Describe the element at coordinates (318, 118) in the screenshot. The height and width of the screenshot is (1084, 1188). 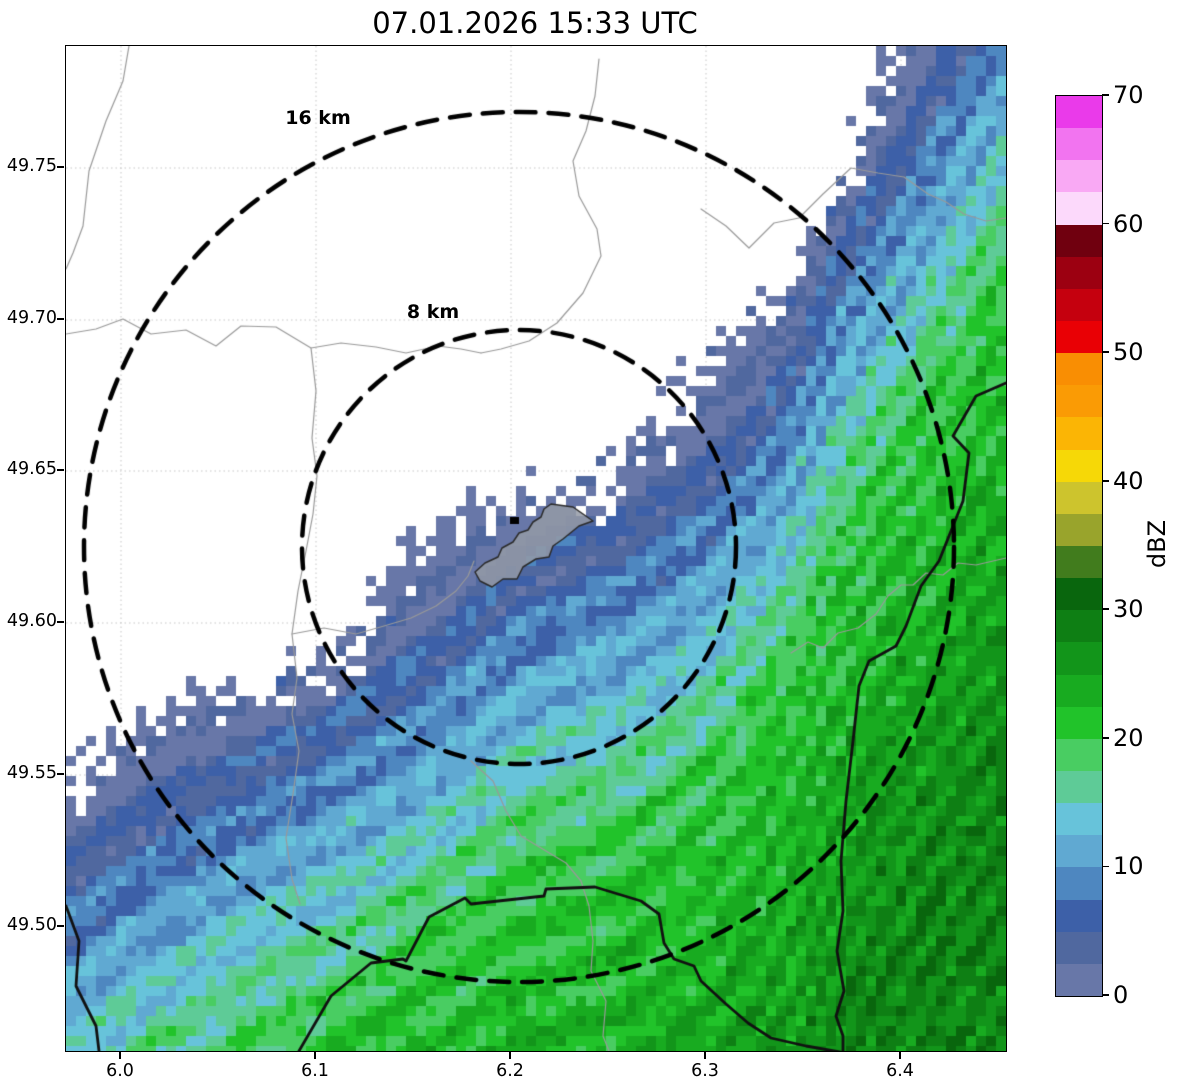
I see `ring-label: 16 km` at that location.